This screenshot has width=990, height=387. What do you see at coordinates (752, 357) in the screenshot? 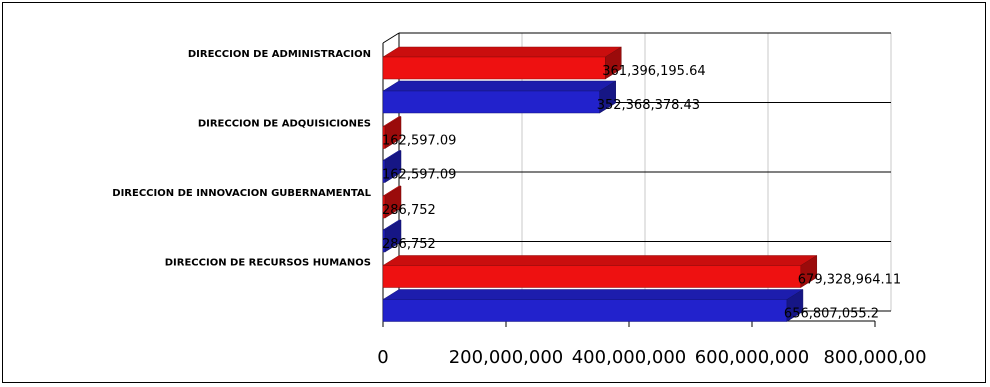
I see `x-tick-label: 600,000,000` at bounding box center [752, 357].